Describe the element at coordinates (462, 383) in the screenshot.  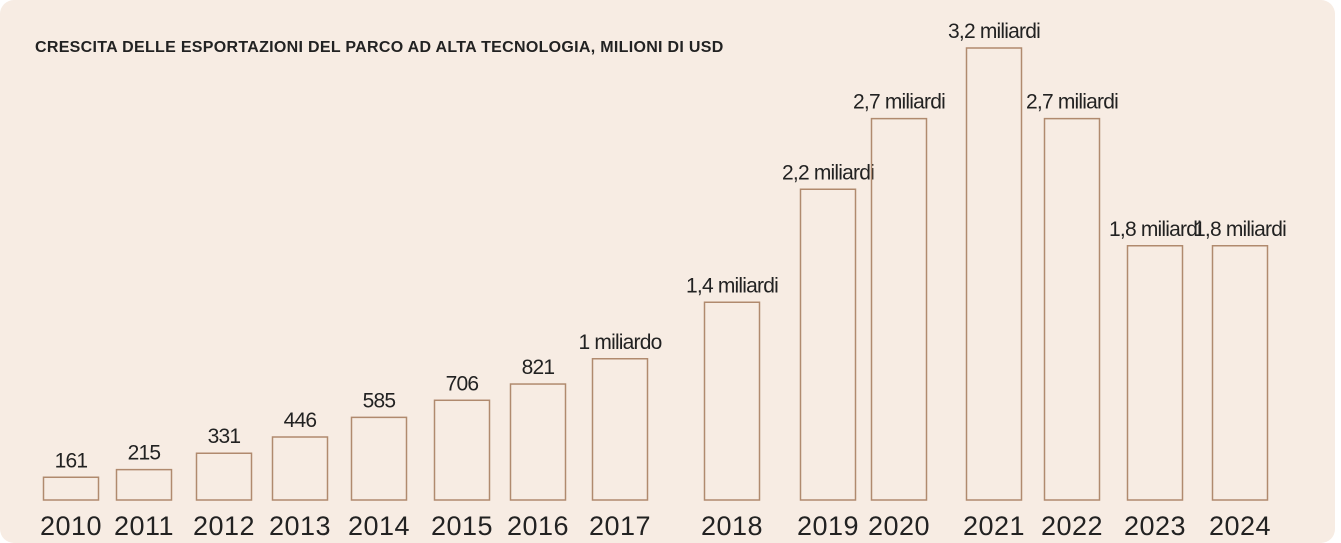
I see `value-label: 706` at that location.